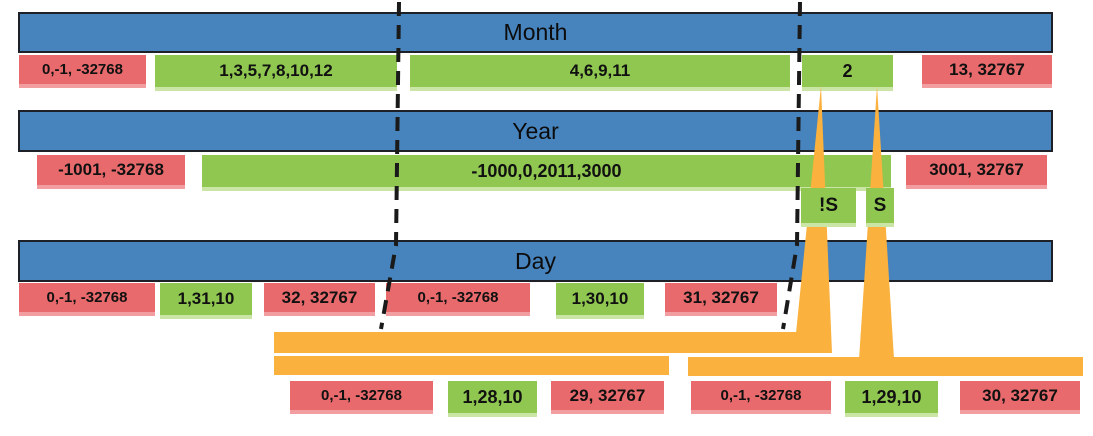  What do you see at coordinates (111, 172) in the screenshot?
I see `year-partition-invalid-low: -1001, -32768` at bounding box center [111, 172].